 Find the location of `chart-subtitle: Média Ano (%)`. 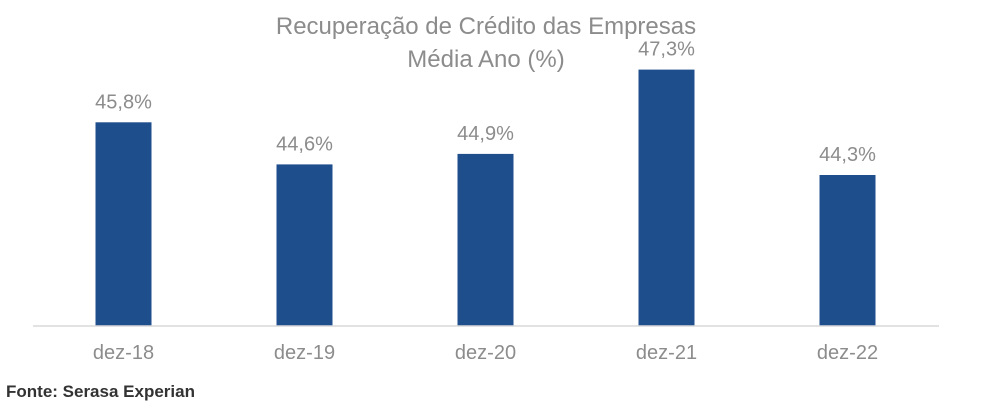

chart-subtitle: Média Ano (%) is located at coordinates (485, 59).